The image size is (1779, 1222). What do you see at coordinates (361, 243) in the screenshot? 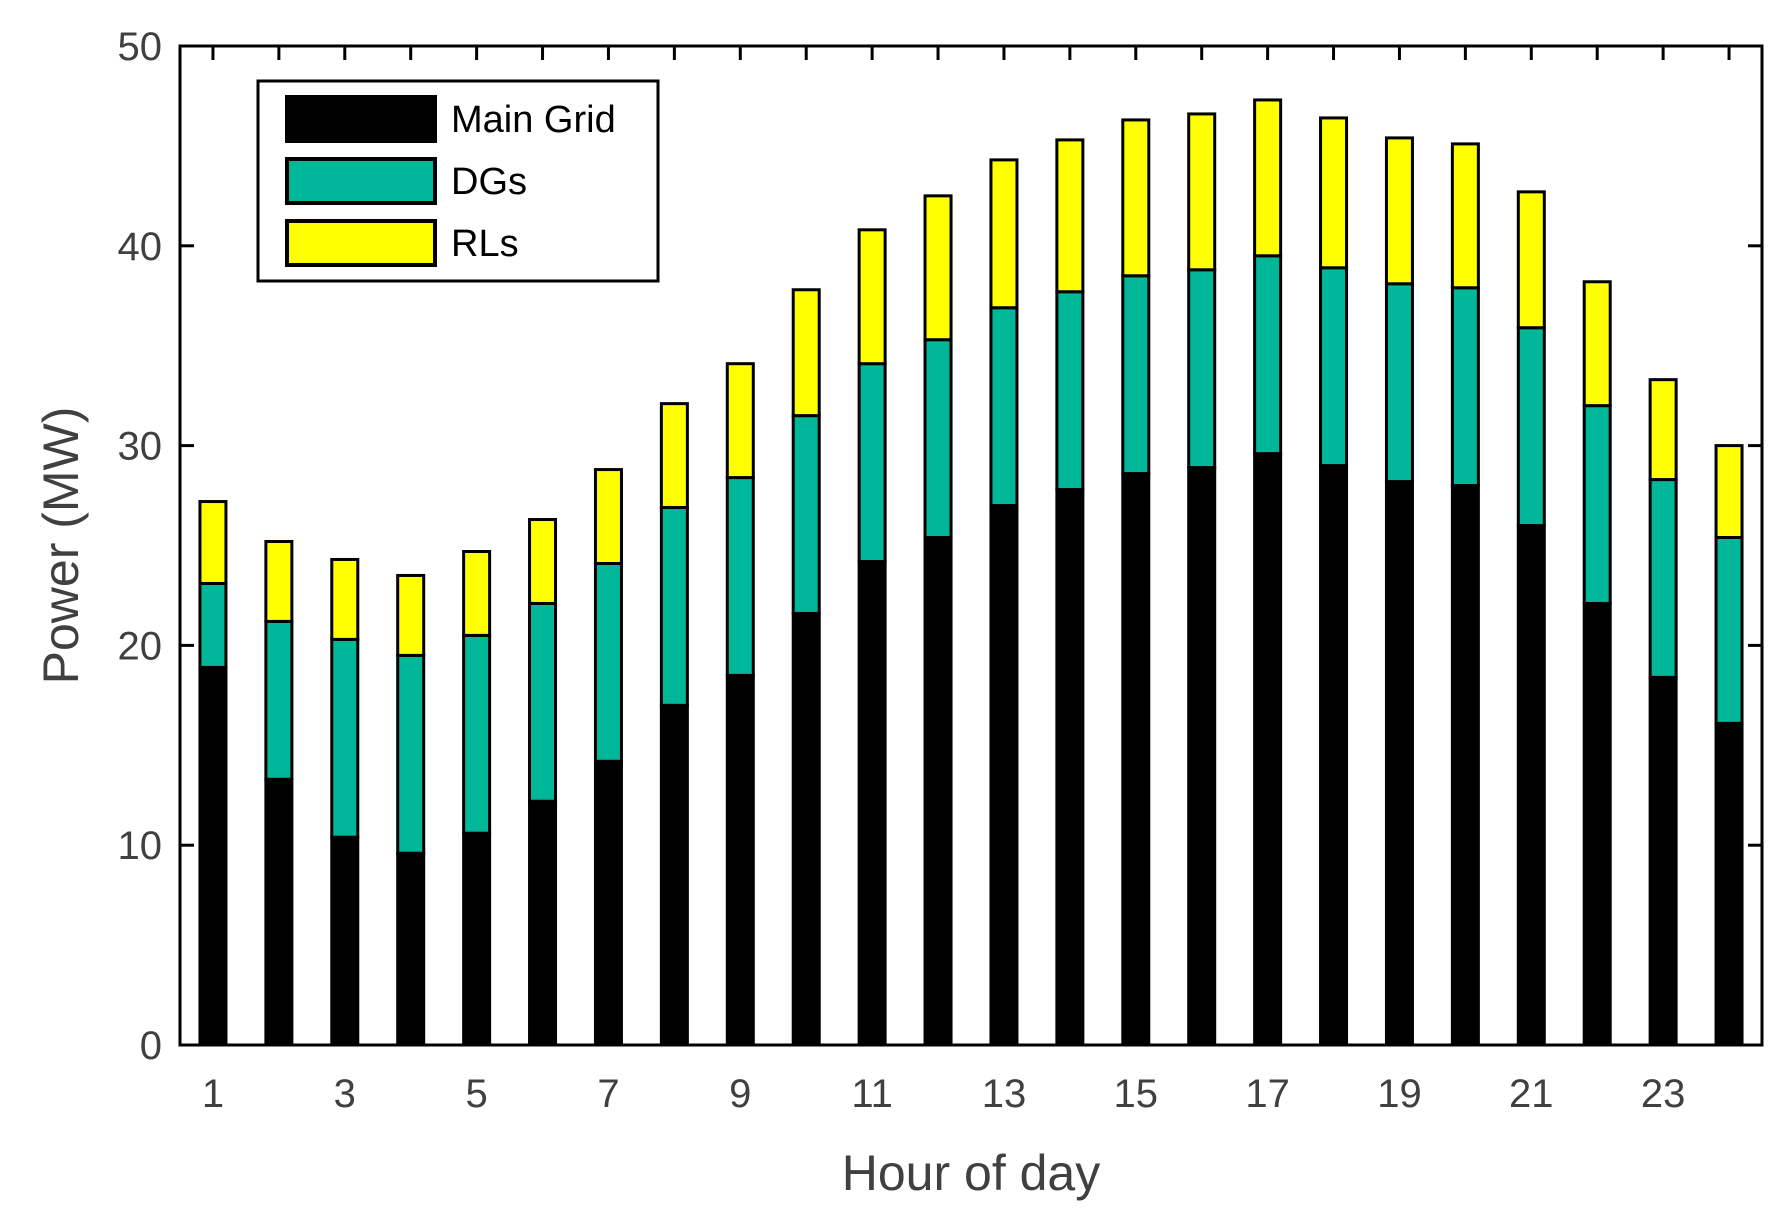
I see `legend-swatch-rls` at bounding box center [361, 243].